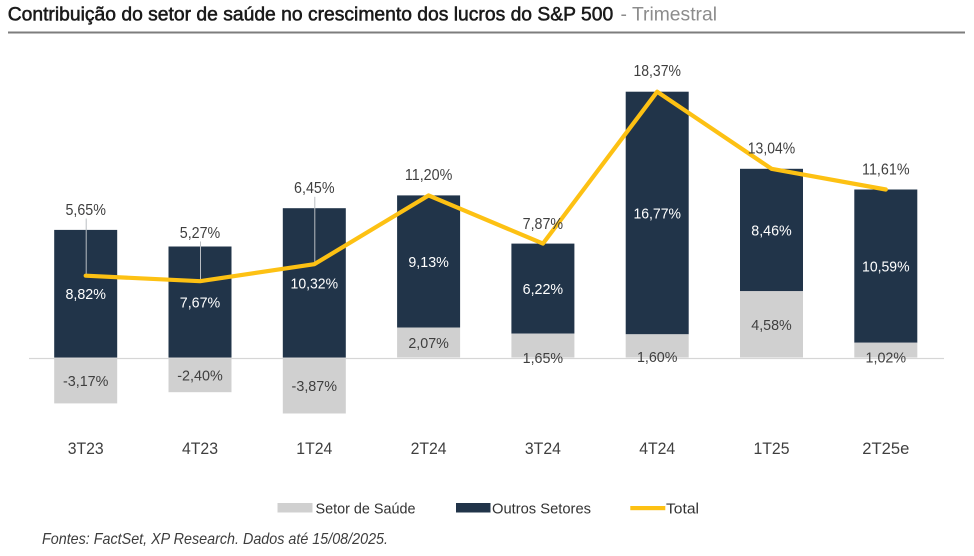 This screenshot has height=556, width=974. Describe the element at coordinates (314, 188) in the screenshot. I see `svg-text: 6,45%` at that location.